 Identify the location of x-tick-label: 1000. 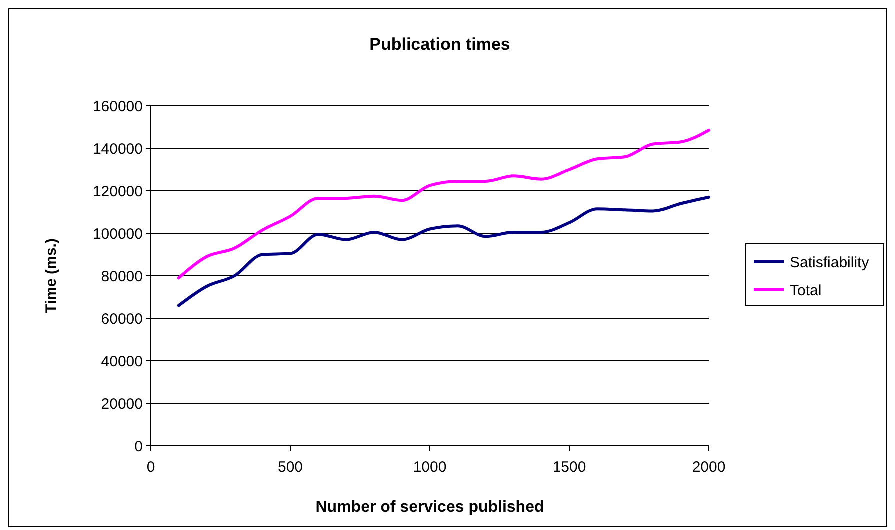
(430, 467).